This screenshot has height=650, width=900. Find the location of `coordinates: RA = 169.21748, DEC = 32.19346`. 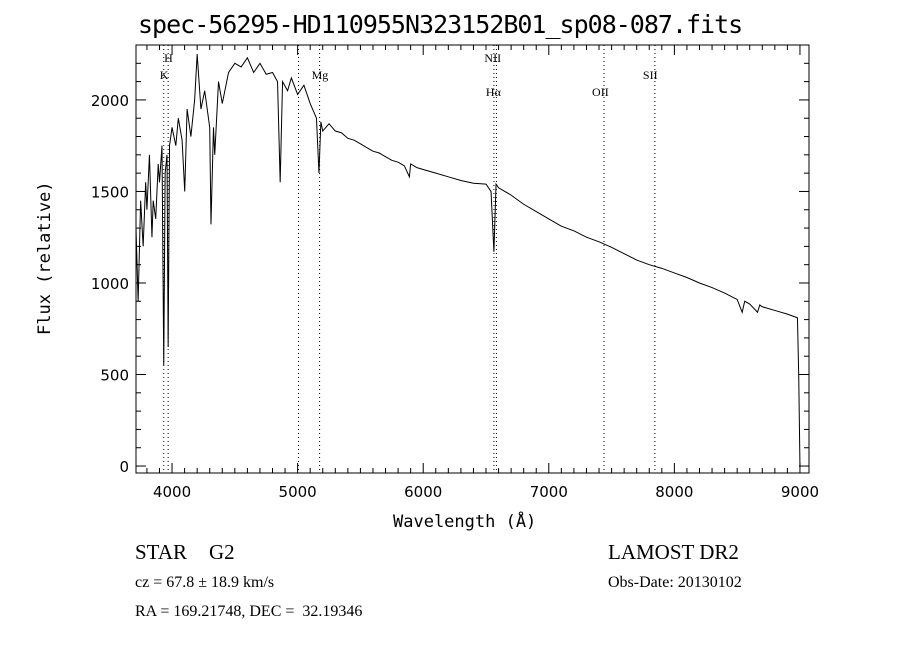

coordinates: RA = 169.21748, DEC = 32.19346 is located at coordinates (249, 611).